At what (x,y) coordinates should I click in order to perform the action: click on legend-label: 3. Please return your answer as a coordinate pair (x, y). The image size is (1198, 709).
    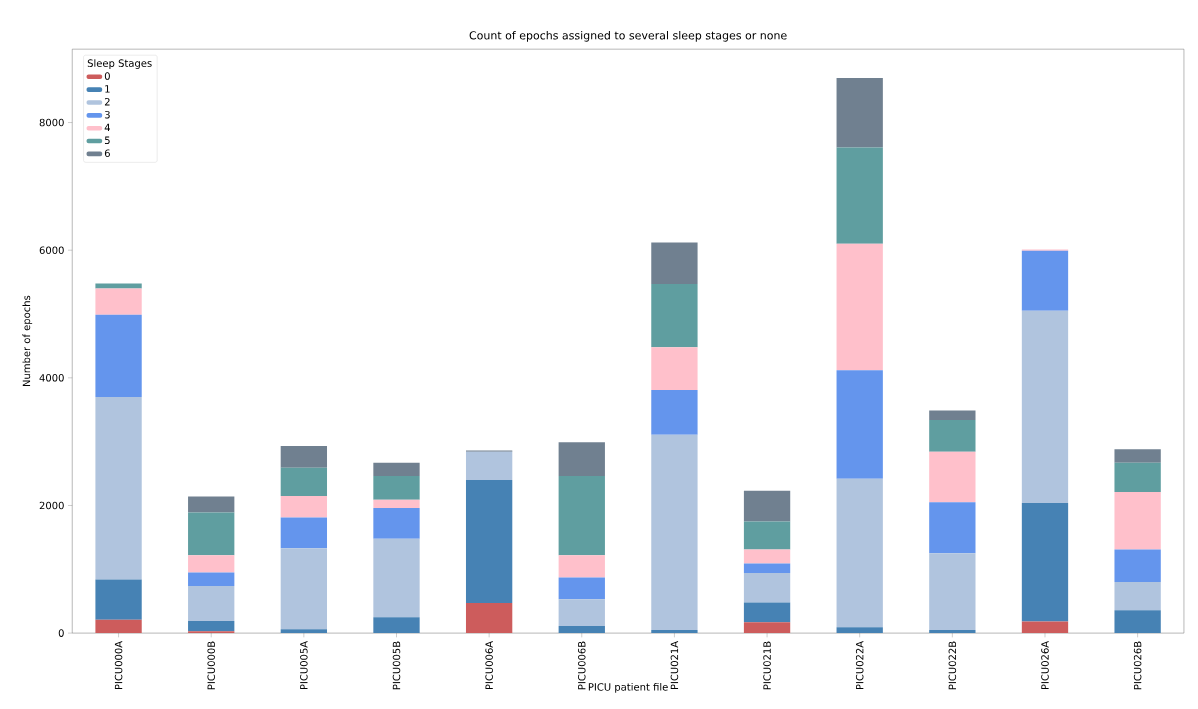
    Looking at the image, I should click on (107, 114).